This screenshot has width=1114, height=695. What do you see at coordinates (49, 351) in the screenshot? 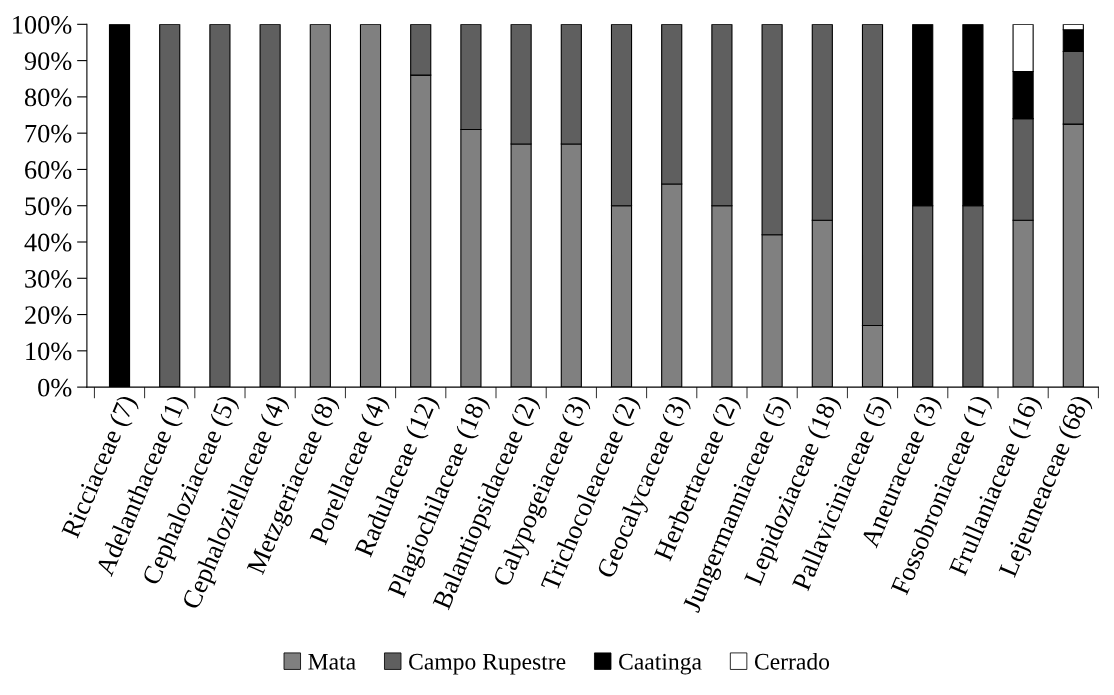
I see `y-tick-label: 10%` at bounding box center [49, 351].